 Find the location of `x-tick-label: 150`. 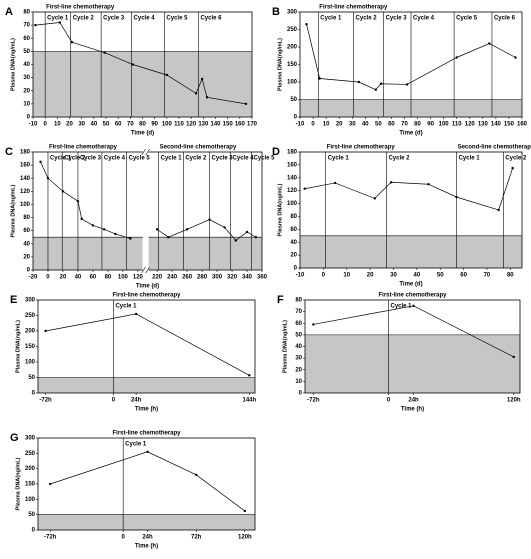

x-tick-label: 150 is located at coordinates (509, 125).